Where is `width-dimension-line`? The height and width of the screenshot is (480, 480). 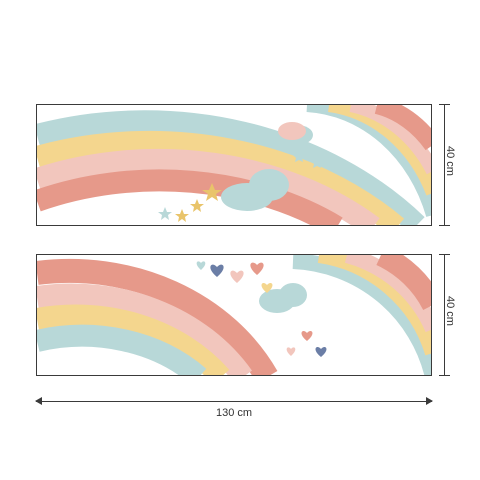 width-dimension-line is located at coordinates (234, 401).